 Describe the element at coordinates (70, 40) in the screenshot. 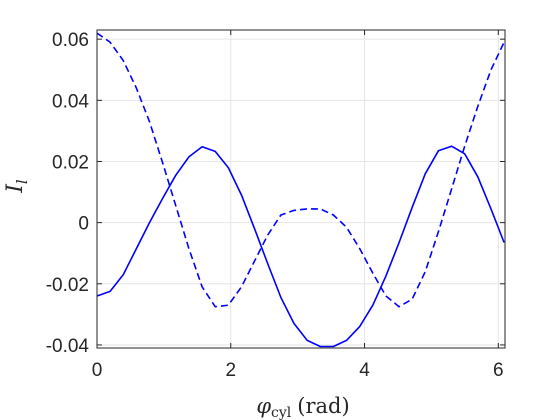

I see `y-tick-label: 0.06` at that location.